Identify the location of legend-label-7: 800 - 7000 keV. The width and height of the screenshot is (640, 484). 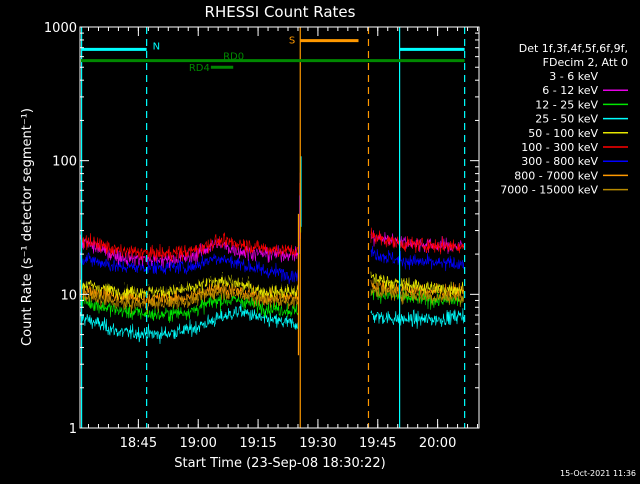
(556, 175).